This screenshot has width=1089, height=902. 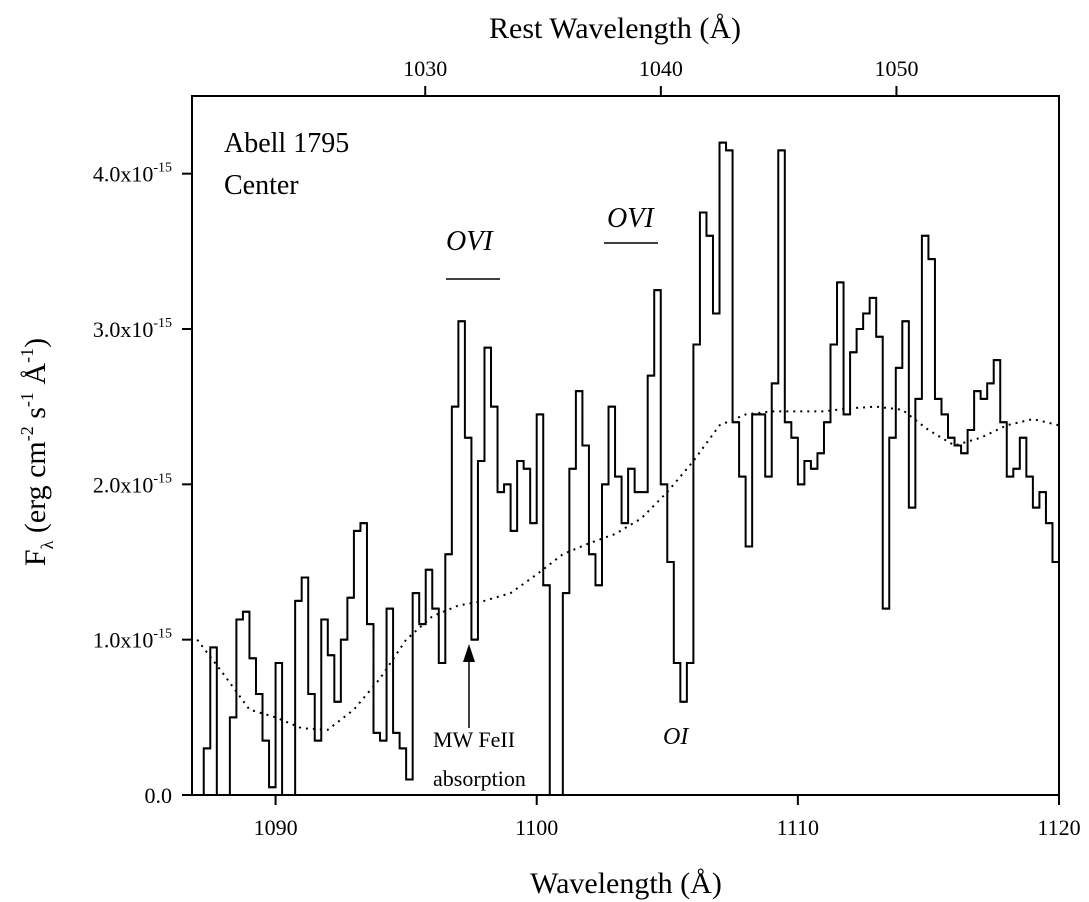 I want to click on x-tick-label: 1090, so click(x=276, y=827).